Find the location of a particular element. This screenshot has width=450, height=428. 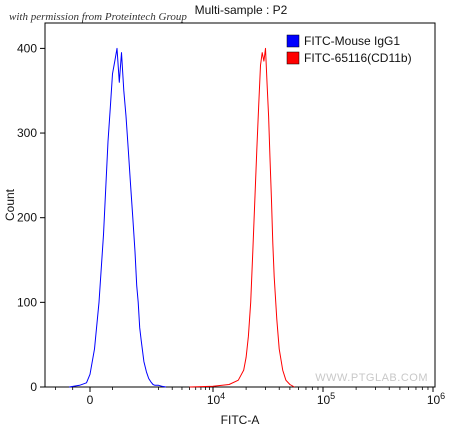

y-tick-label: 100 is located at coordinates (27, 302).